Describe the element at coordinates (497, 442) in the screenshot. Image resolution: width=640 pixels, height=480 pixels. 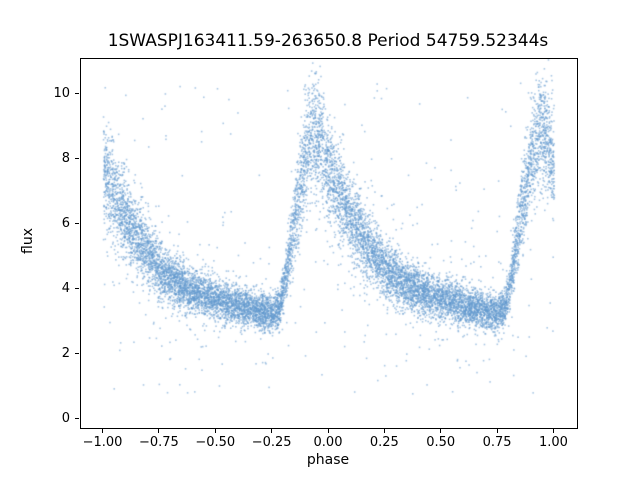
I see `x-tick-label: 0.75` at that location.